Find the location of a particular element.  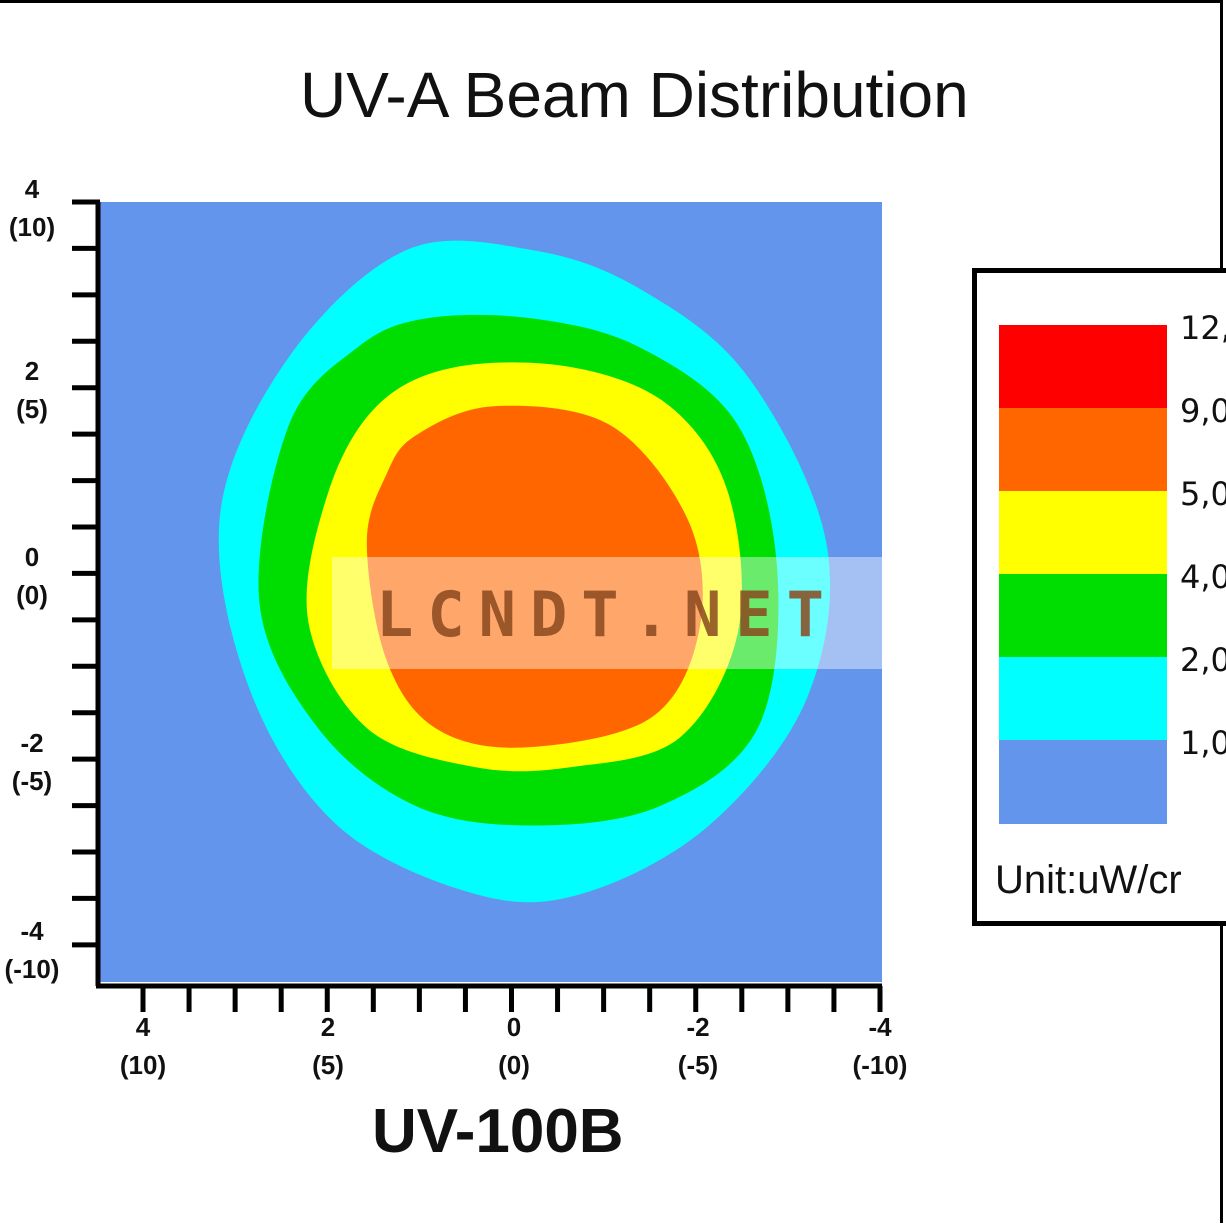

legend-label: 9,0 is located at coordinates (1203, 411).